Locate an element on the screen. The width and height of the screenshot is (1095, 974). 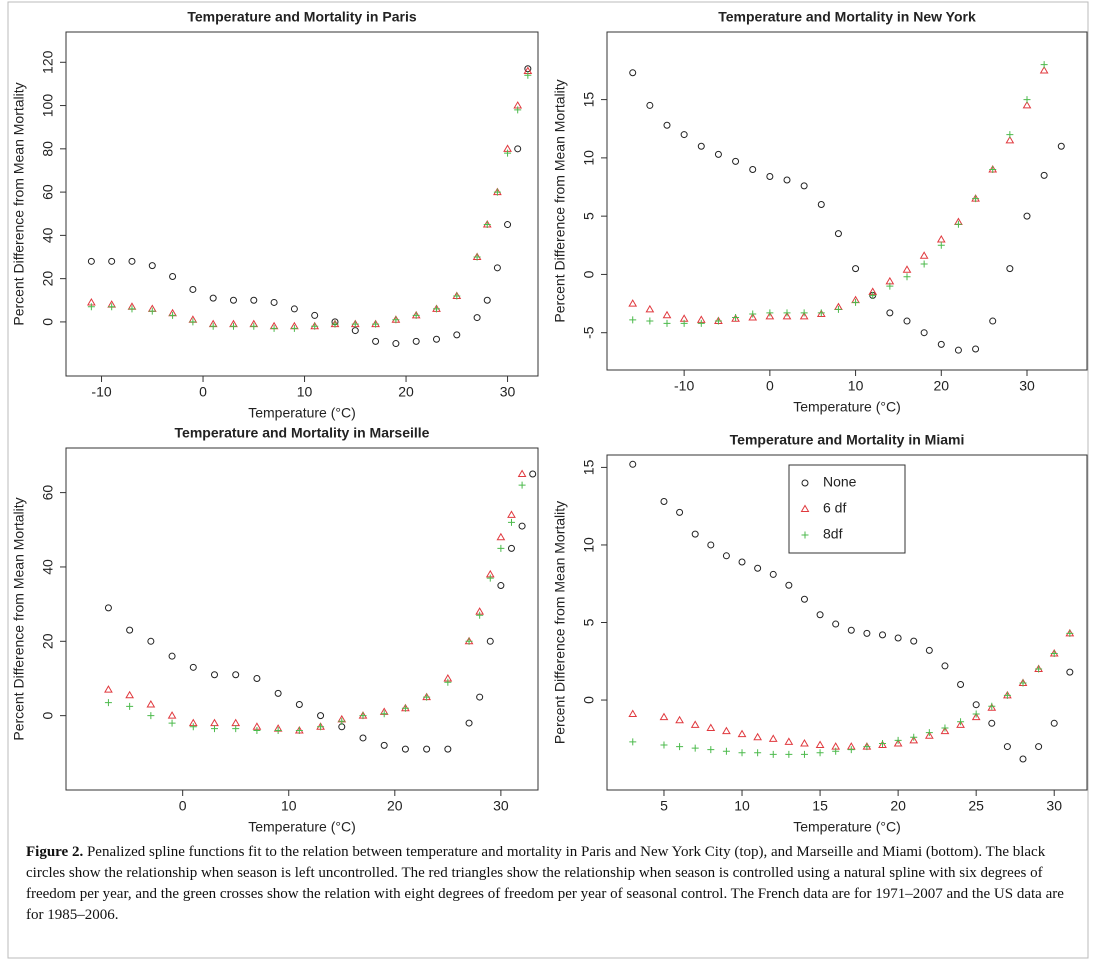
y-tick-label: 120 is located at coordinates (48, 62).